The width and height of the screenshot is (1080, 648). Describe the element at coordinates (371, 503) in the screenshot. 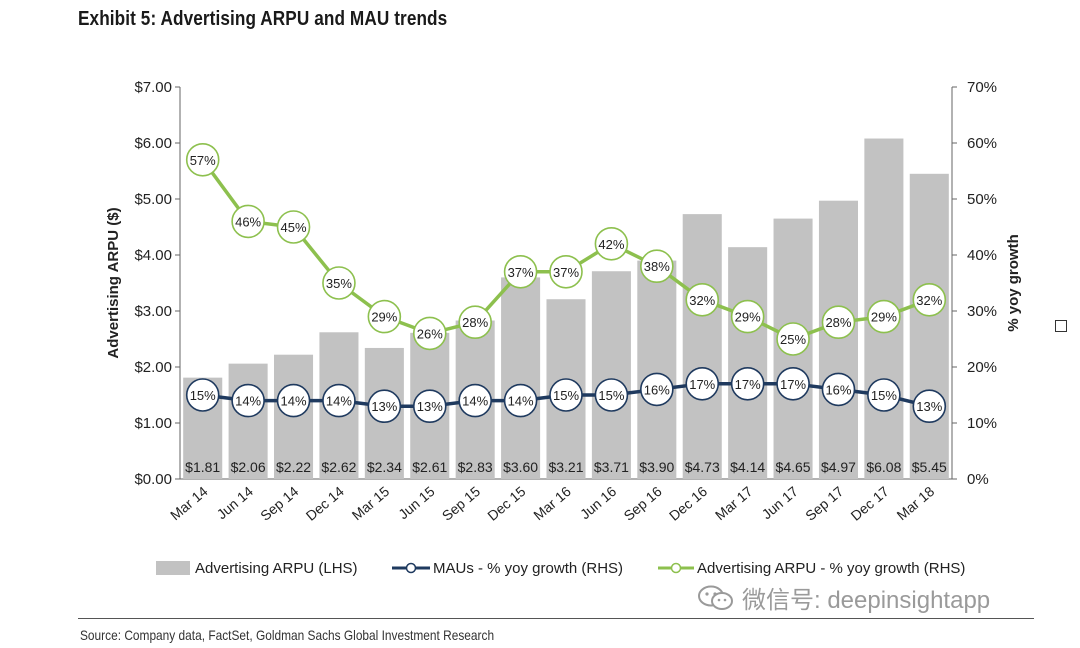

I see `x-tick-label: Mar 15` at that location.